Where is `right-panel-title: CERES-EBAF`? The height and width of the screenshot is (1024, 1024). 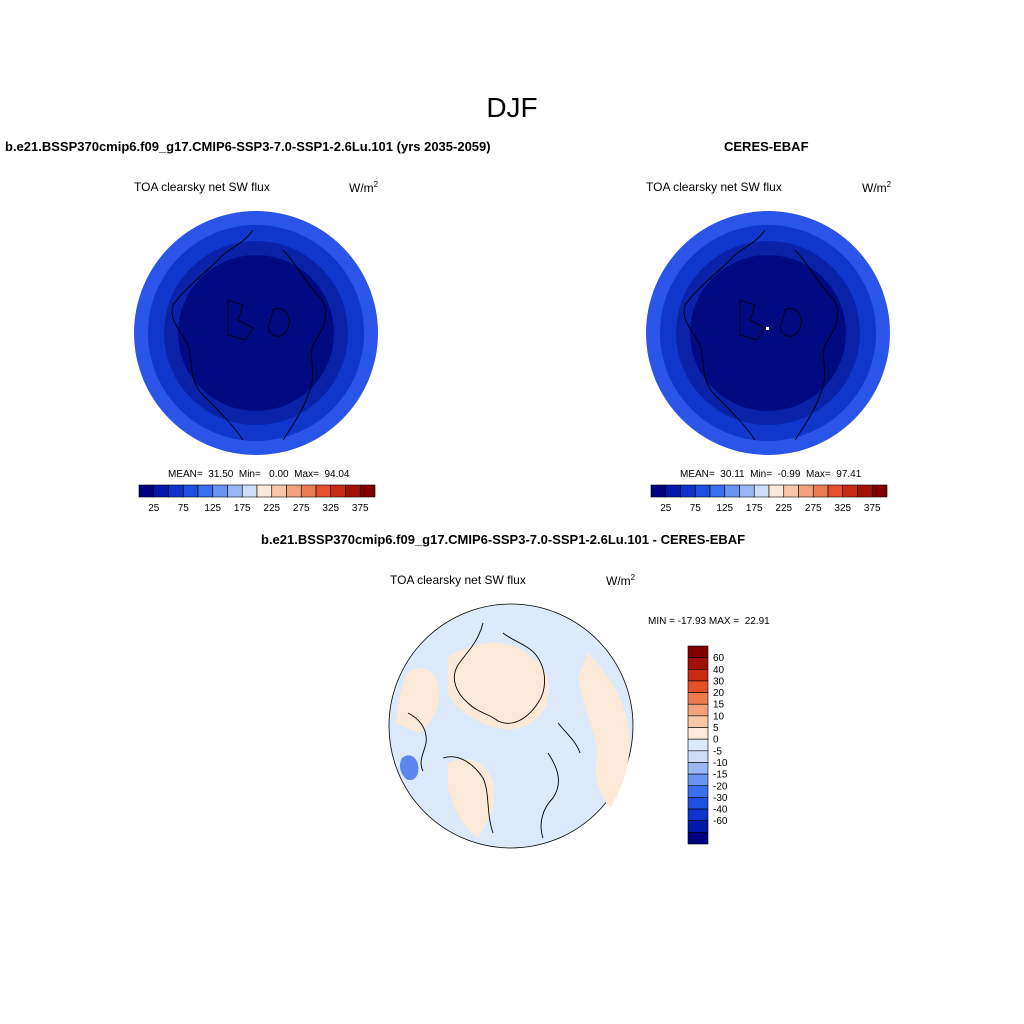 right-panel-title: CERES-EBAF is located at coordinates (766, 146).